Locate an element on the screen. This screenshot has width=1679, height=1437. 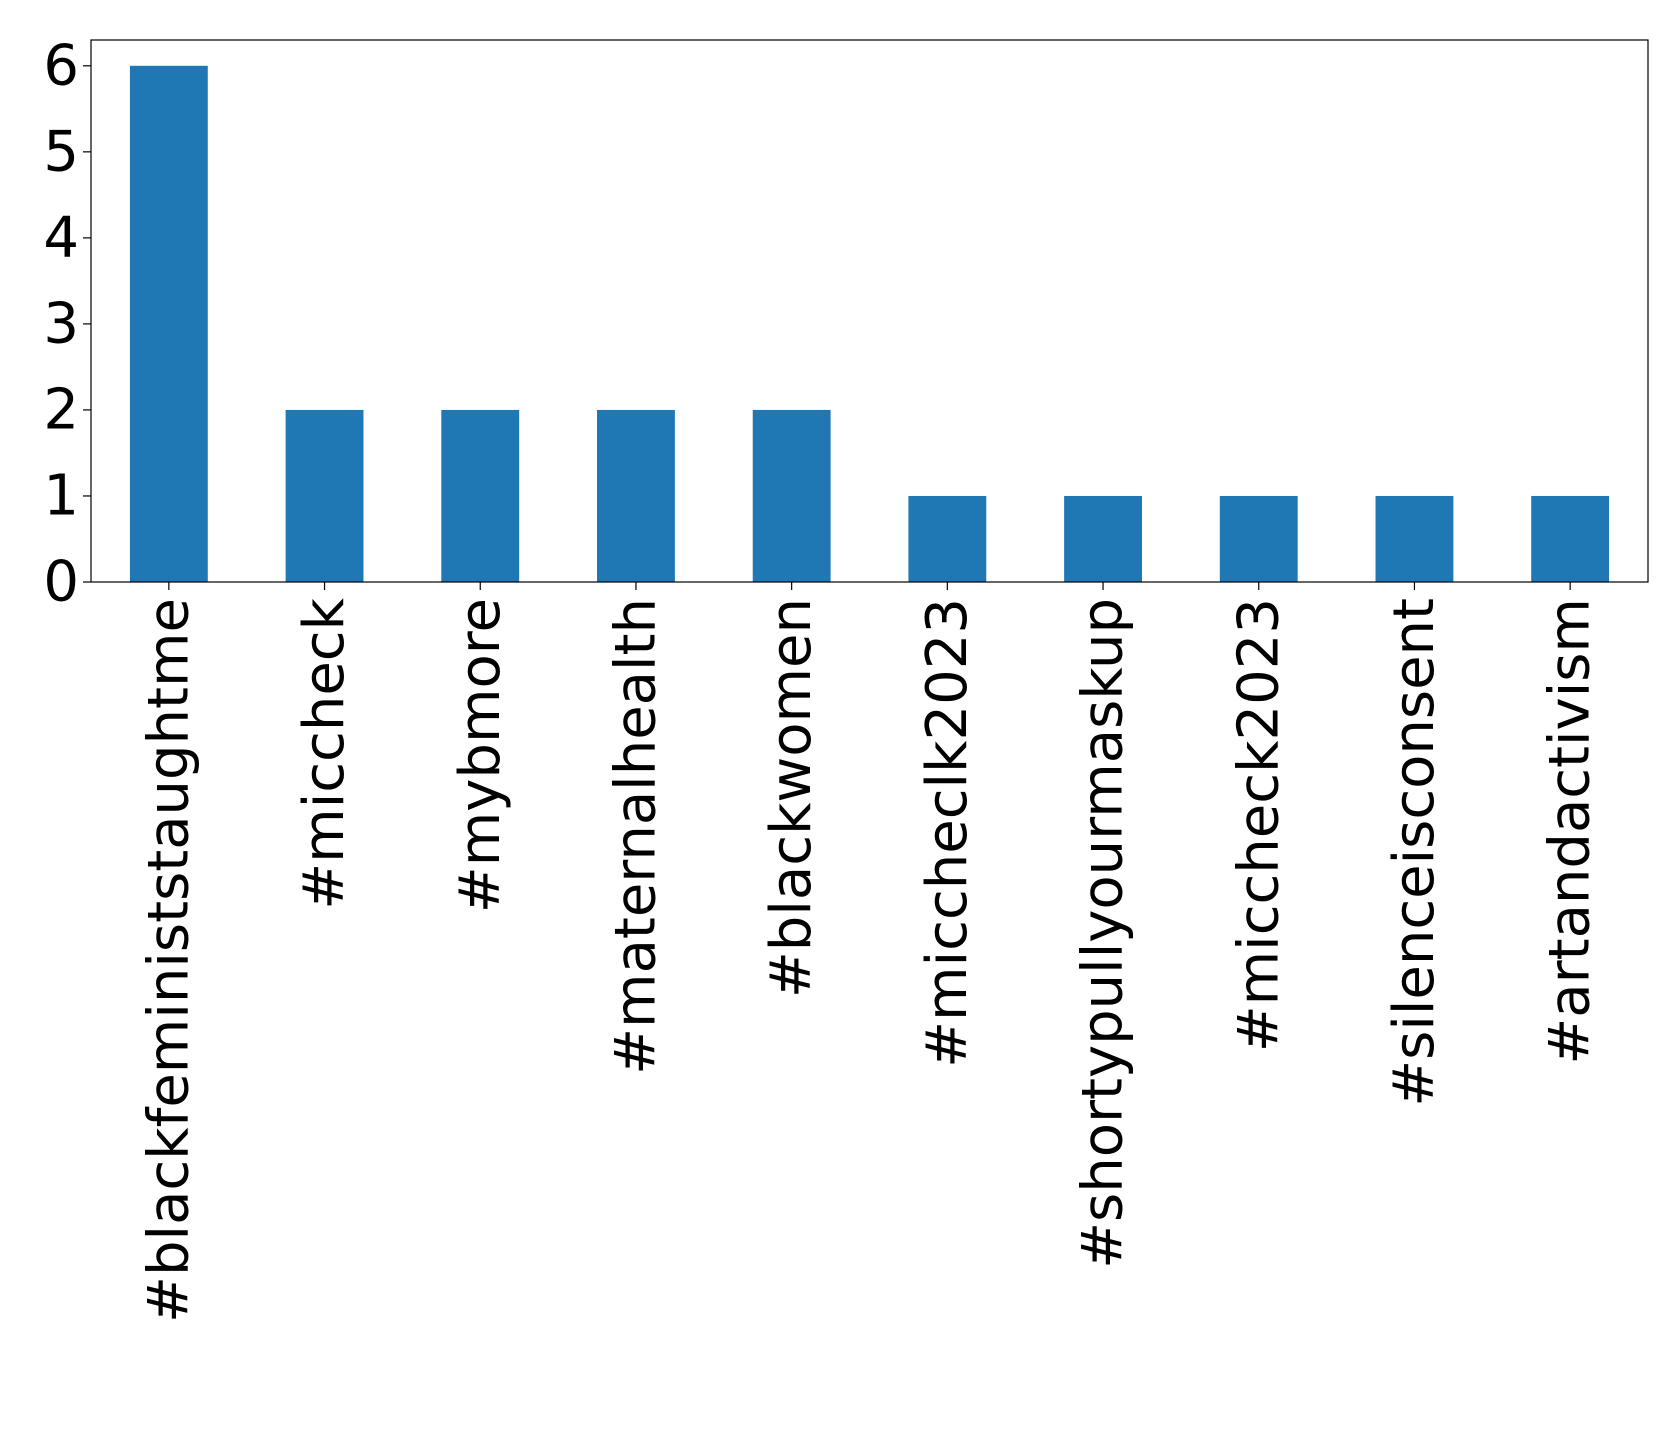
y-tick-label: 1 is located at coordinates (61, 495).